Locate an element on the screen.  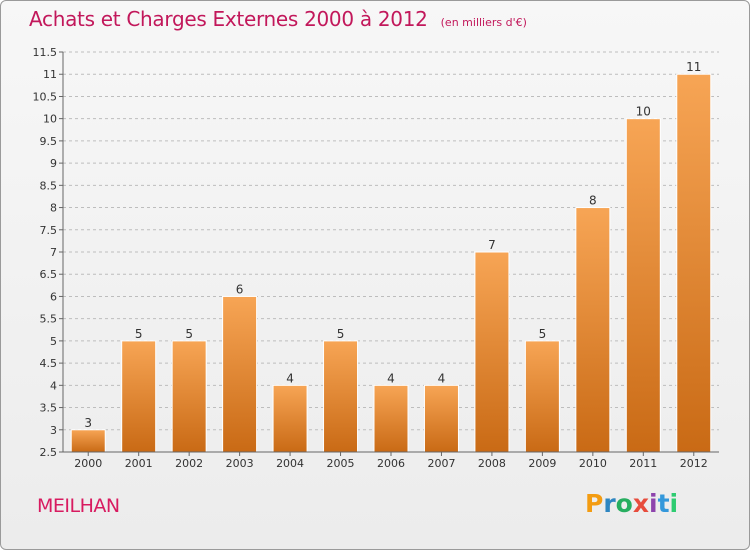
x-tick-label: 2007 is located at coordinates (441, 463).